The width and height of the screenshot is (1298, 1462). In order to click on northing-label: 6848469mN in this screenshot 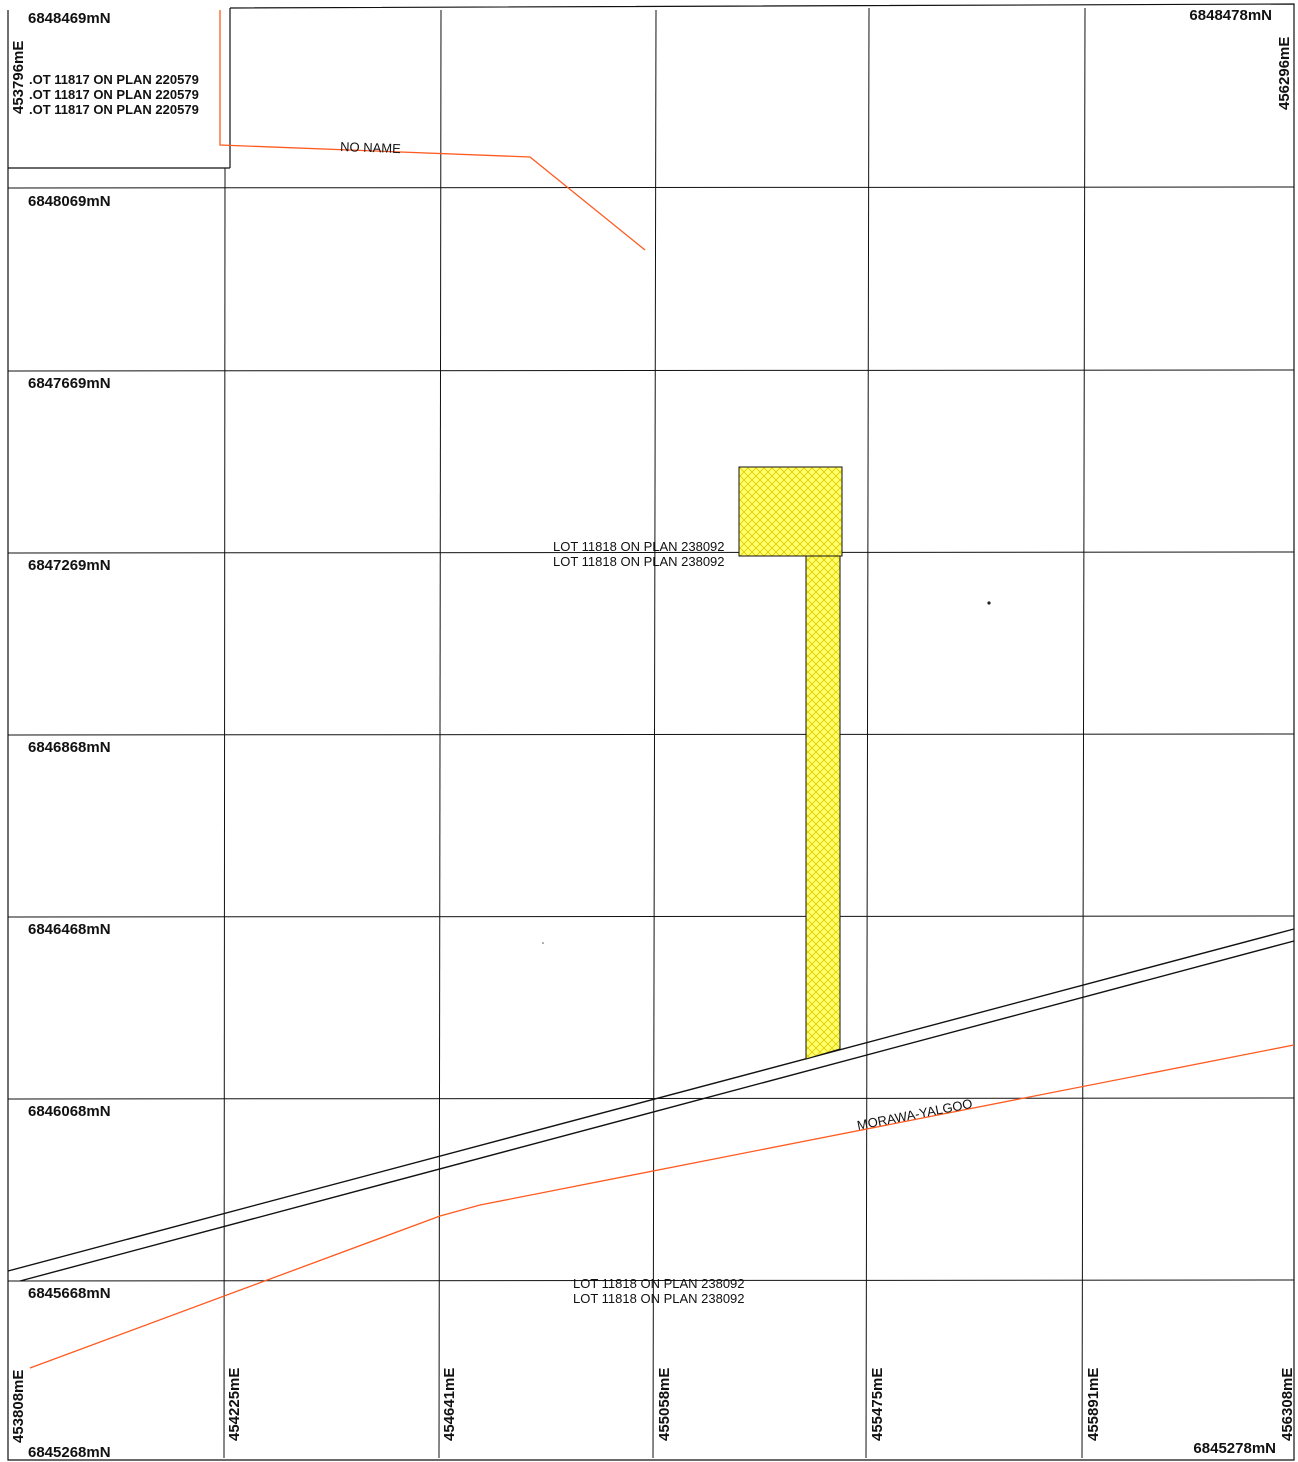, I will do `click(69, 18)`.